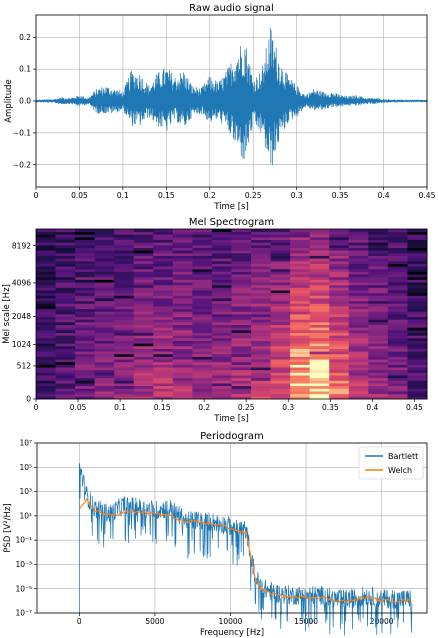  Describe the element at coordinates (210, 195) in the screenshot. I see `x-tick-label: 0.2` at that location.